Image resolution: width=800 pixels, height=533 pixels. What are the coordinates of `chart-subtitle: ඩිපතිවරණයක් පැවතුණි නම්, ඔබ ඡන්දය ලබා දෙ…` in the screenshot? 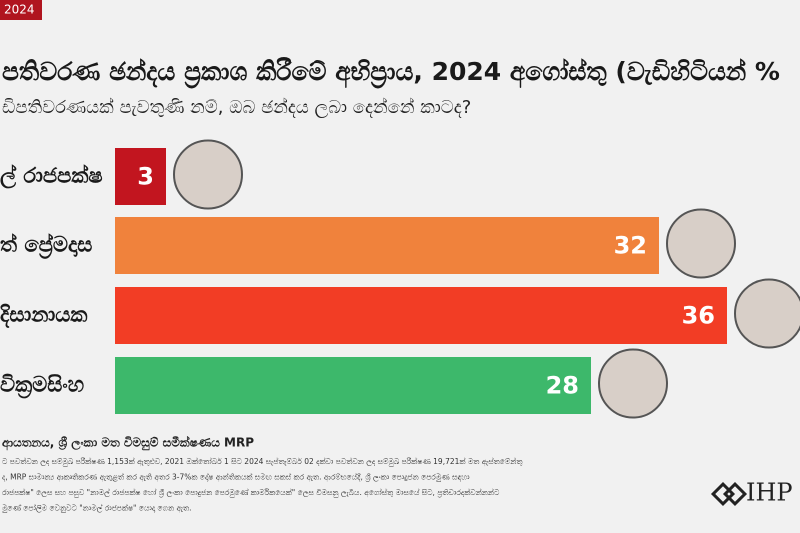 It's located at (236, 107).